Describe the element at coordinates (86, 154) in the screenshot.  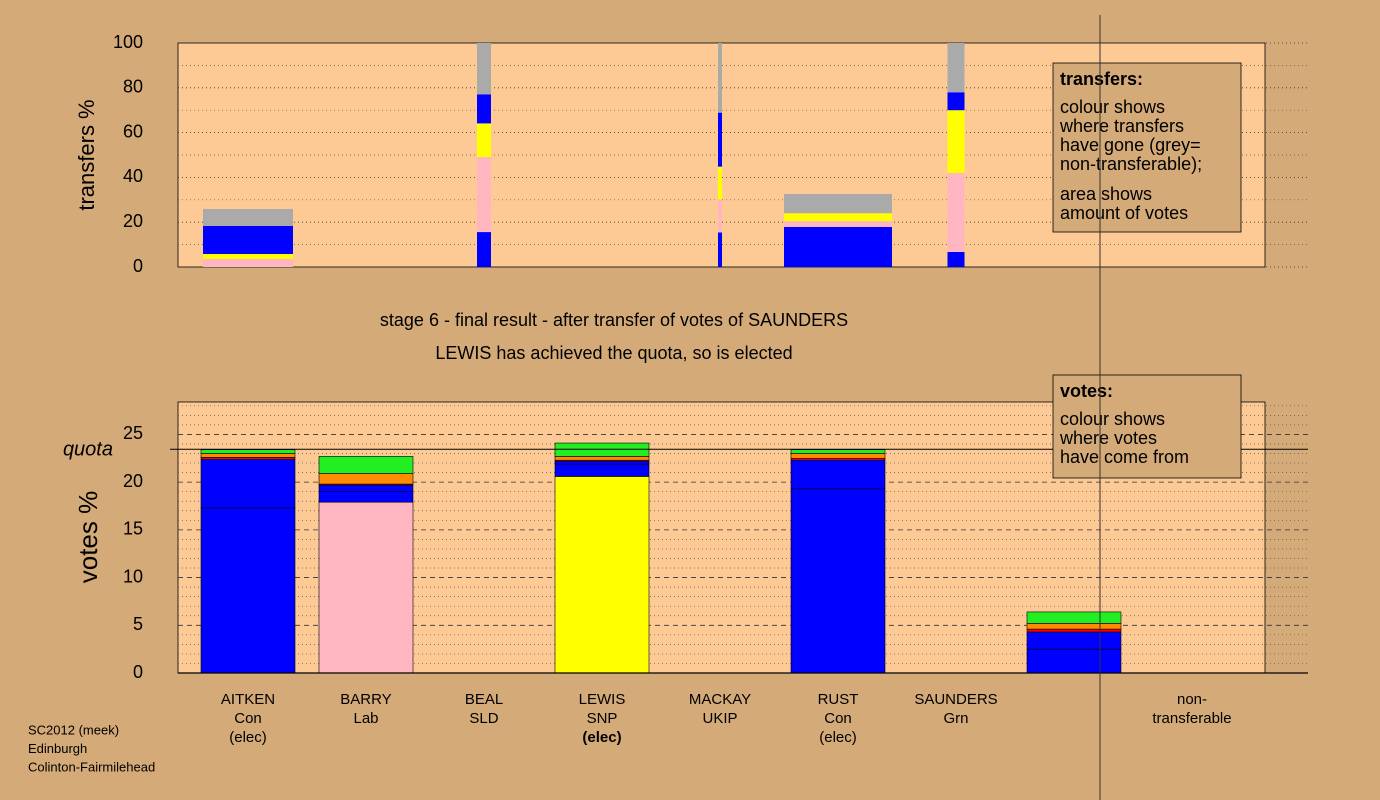
I see `y-axis-label: transfers %` at that location.